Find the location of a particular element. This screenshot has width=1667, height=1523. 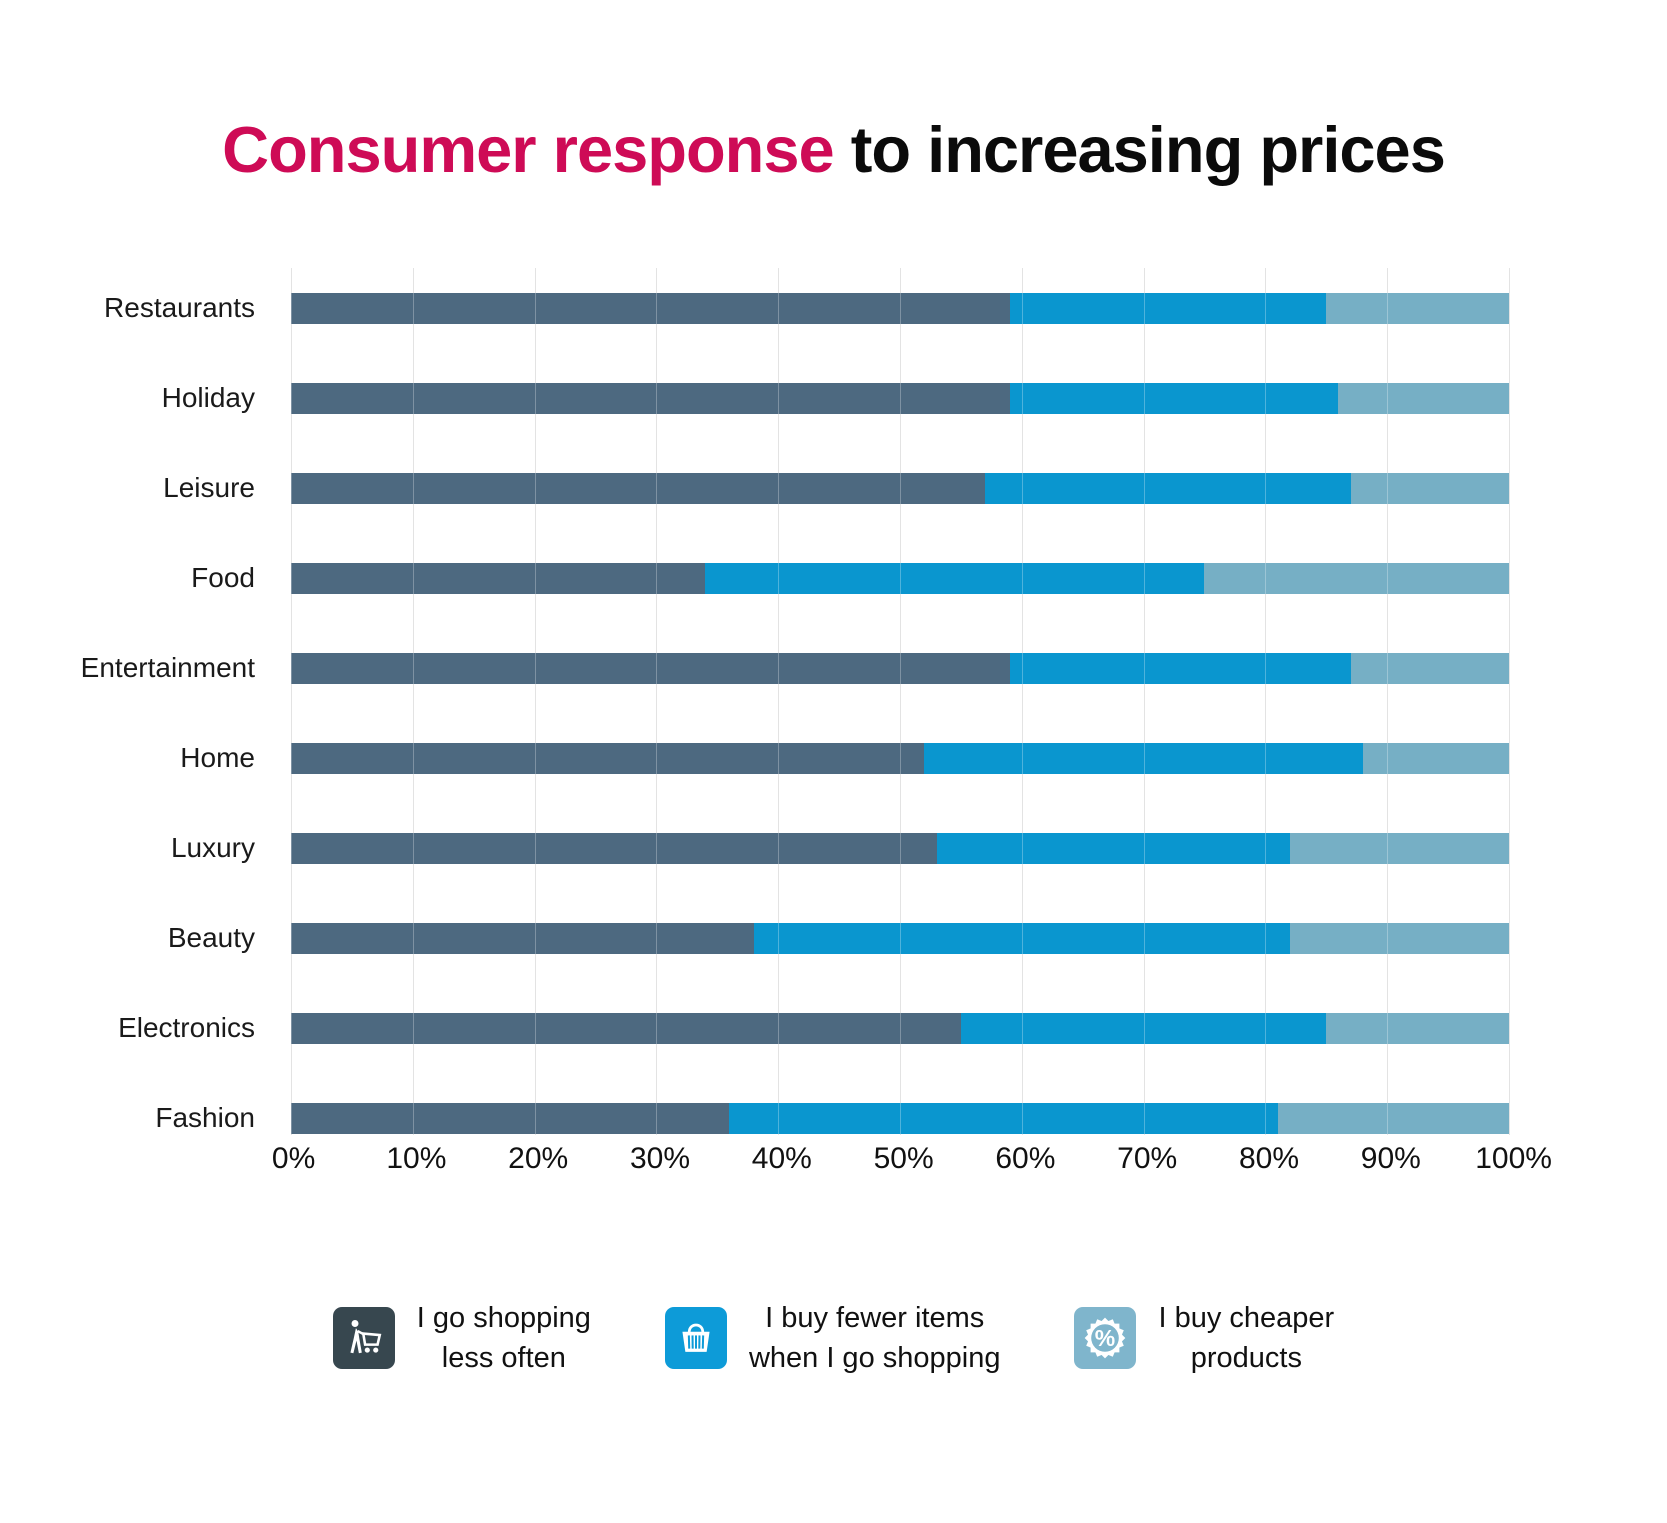

legend-label-line1: I buy fewer items is located at coordinates (875, 1318).